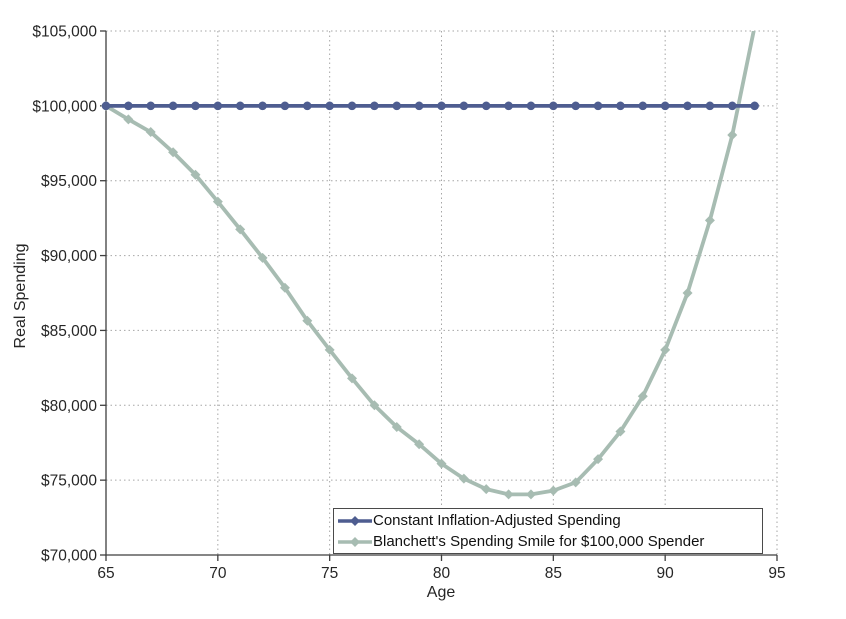 This screenshot has width=846, height=619. I want to click on y-tick-label: $70,000, so click(69, 556).